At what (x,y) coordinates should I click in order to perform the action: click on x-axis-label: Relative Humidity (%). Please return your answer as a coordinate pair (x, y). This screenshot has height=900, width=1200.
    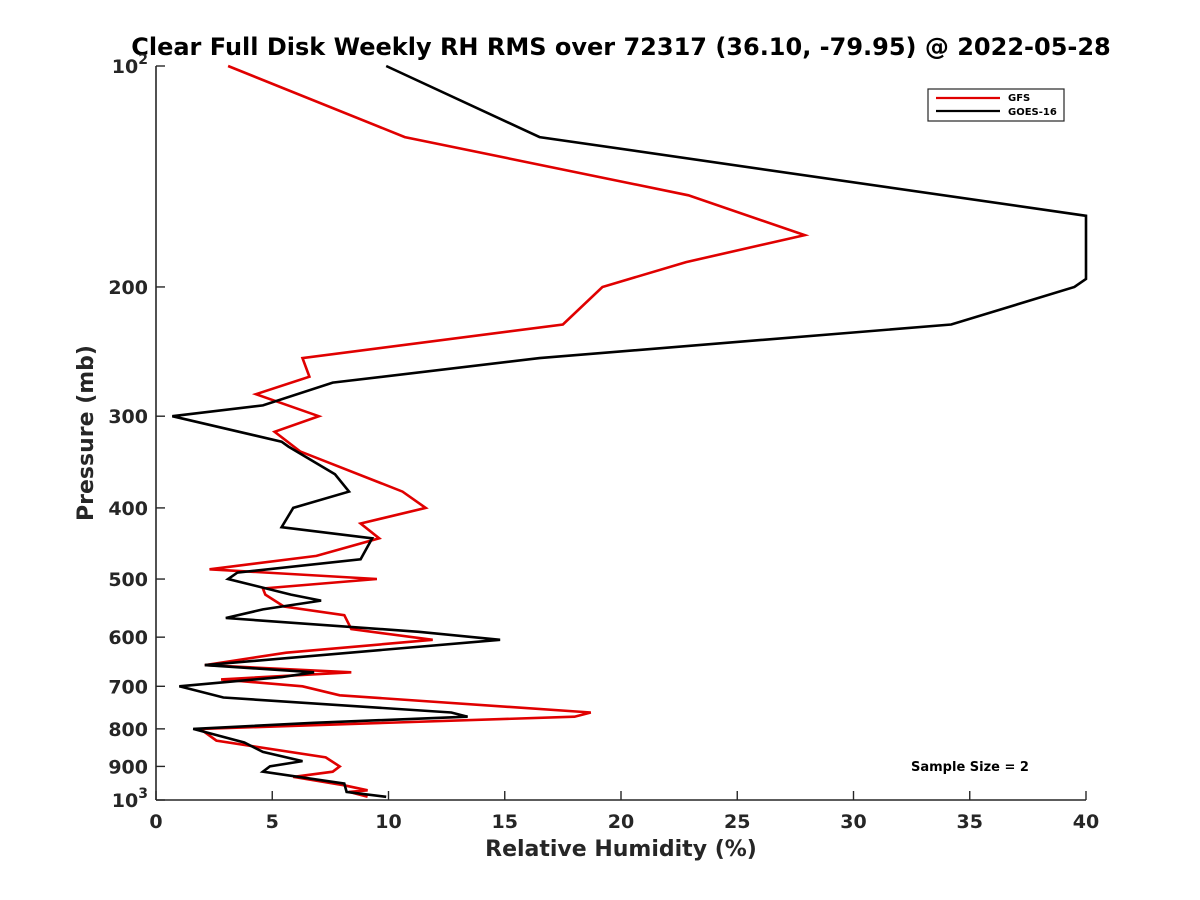
    Looking at the image, I should click on (621, 849).